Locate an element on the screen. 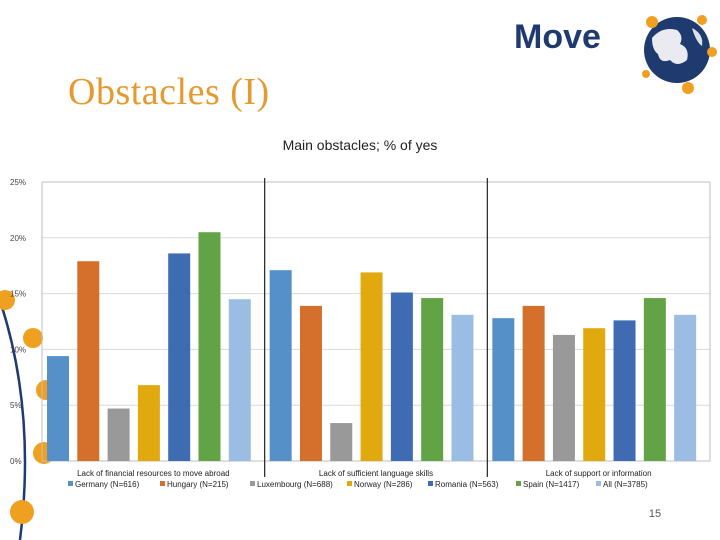  page-number: 15 is located at coordinates (655, 514).